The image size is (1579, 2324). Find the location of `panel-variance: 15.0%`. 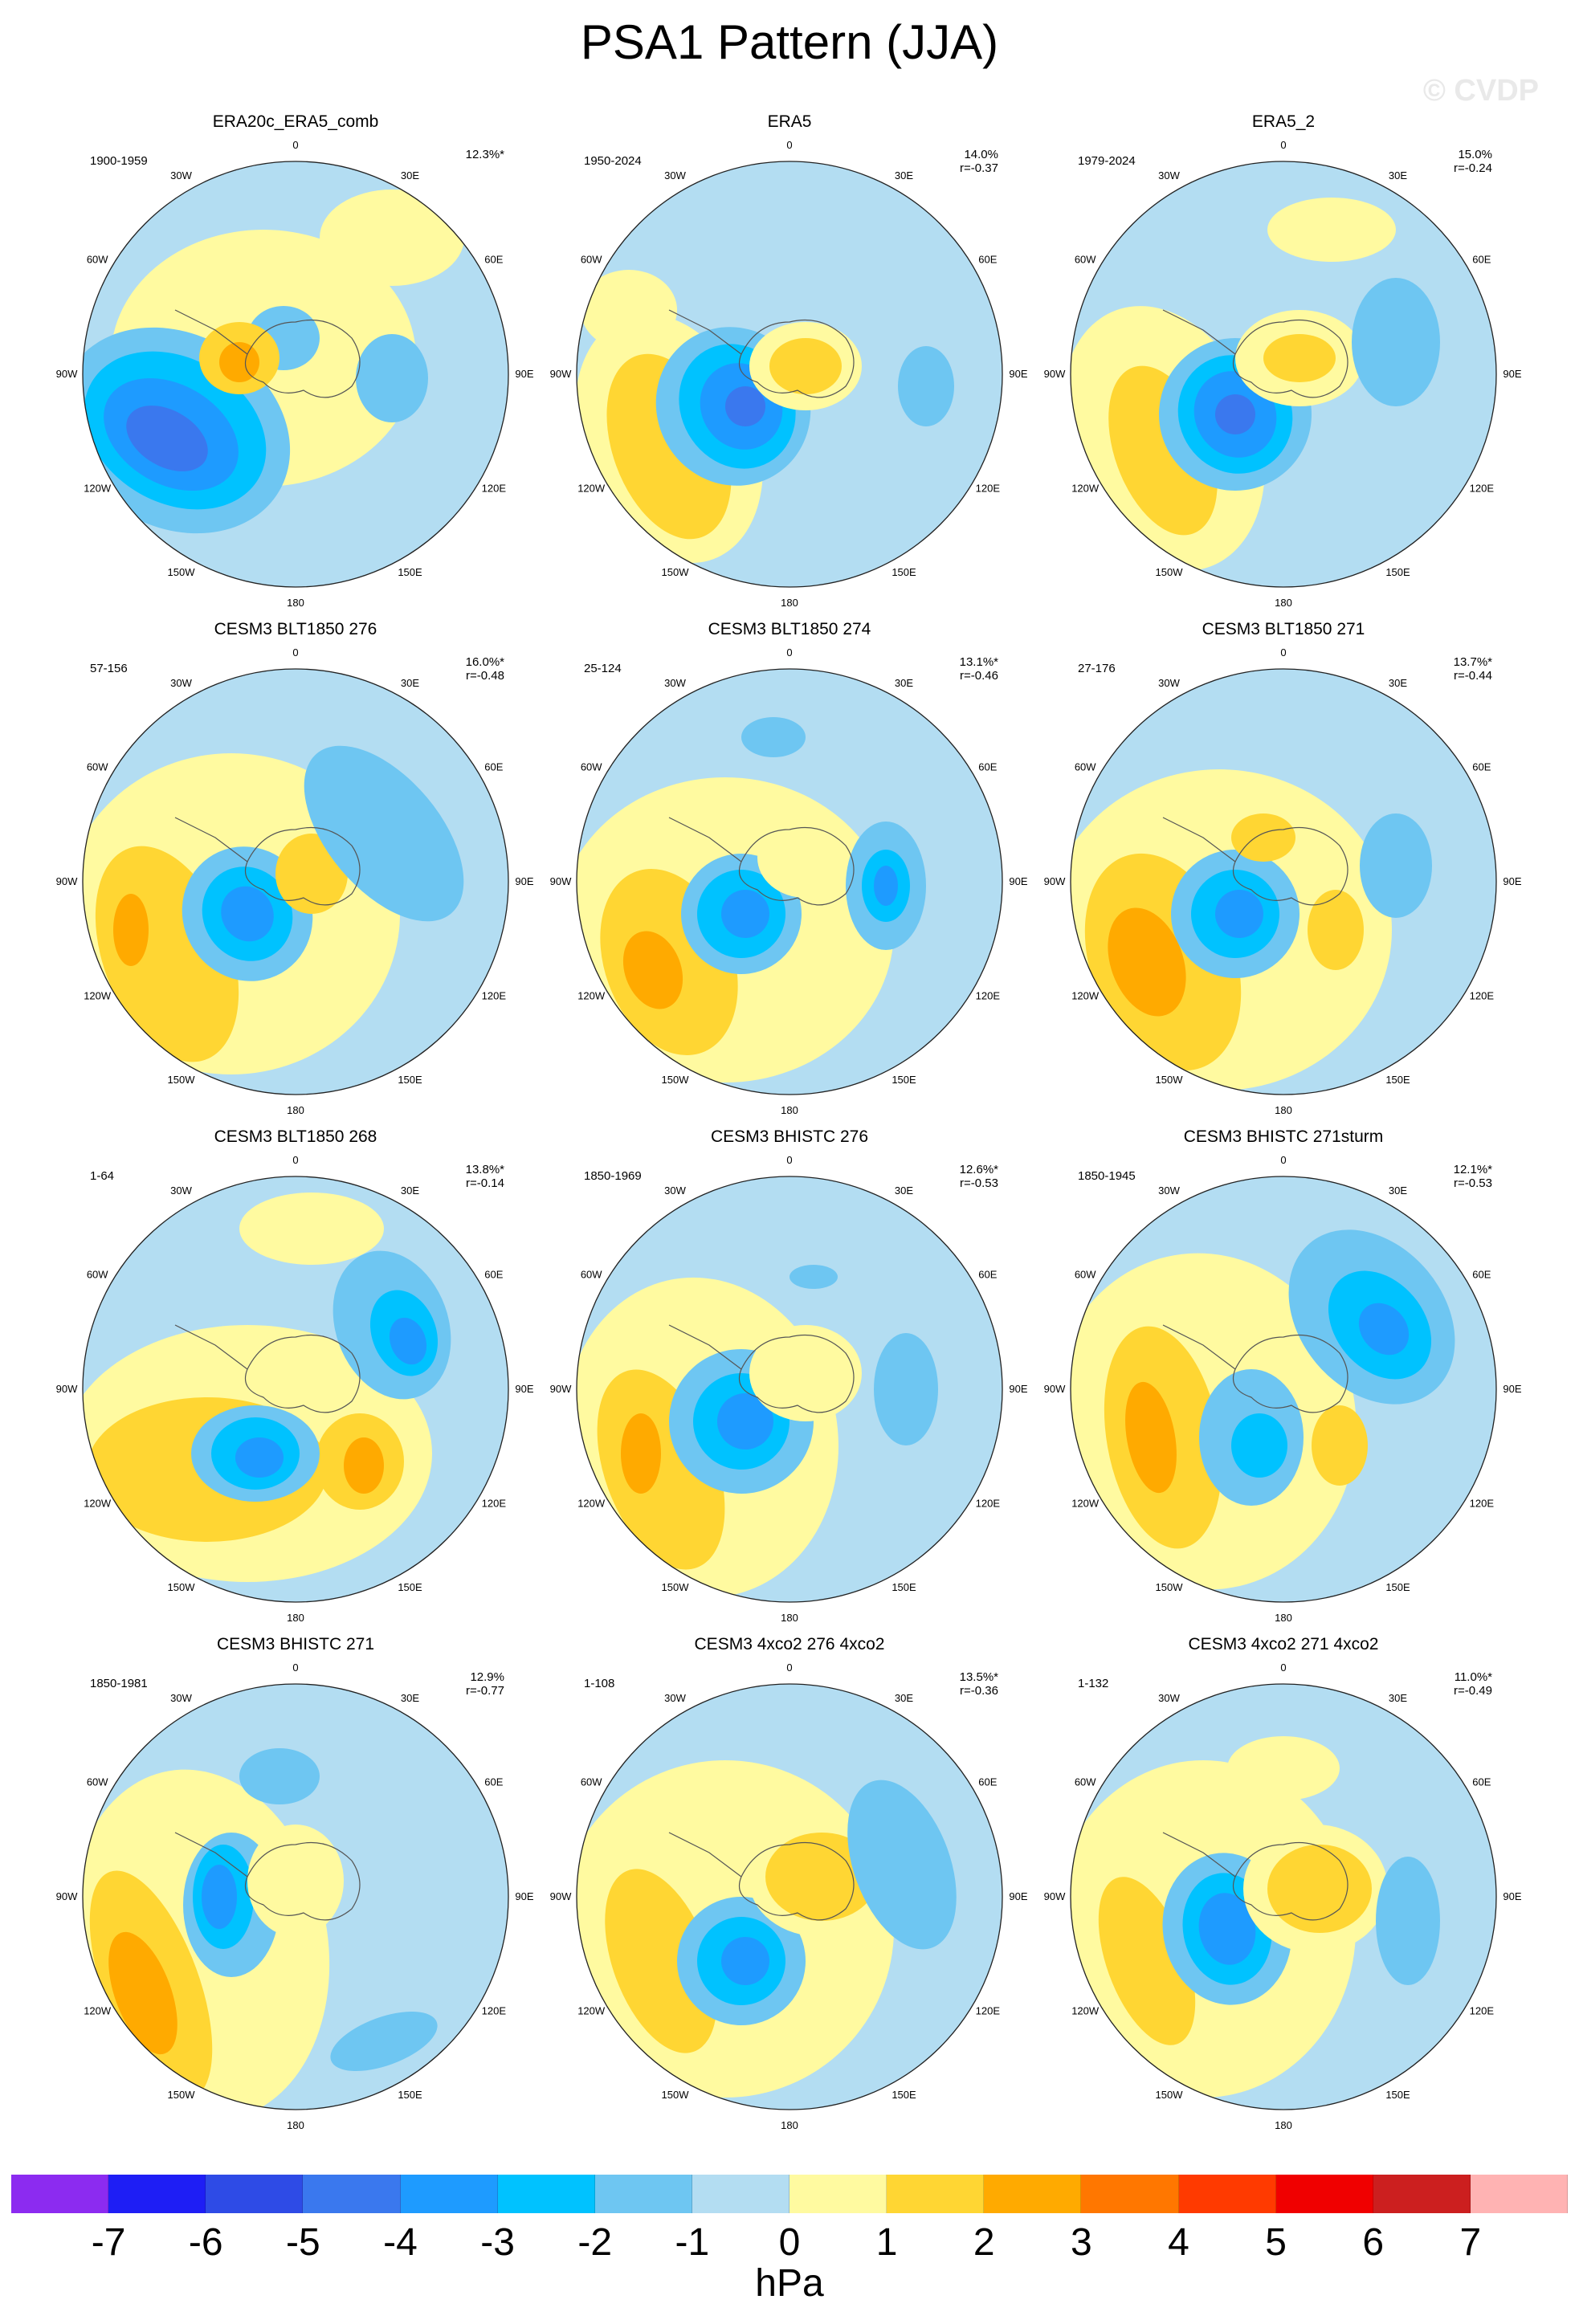

panel-variance: 15.0% is located at coordinates (1475, 155).